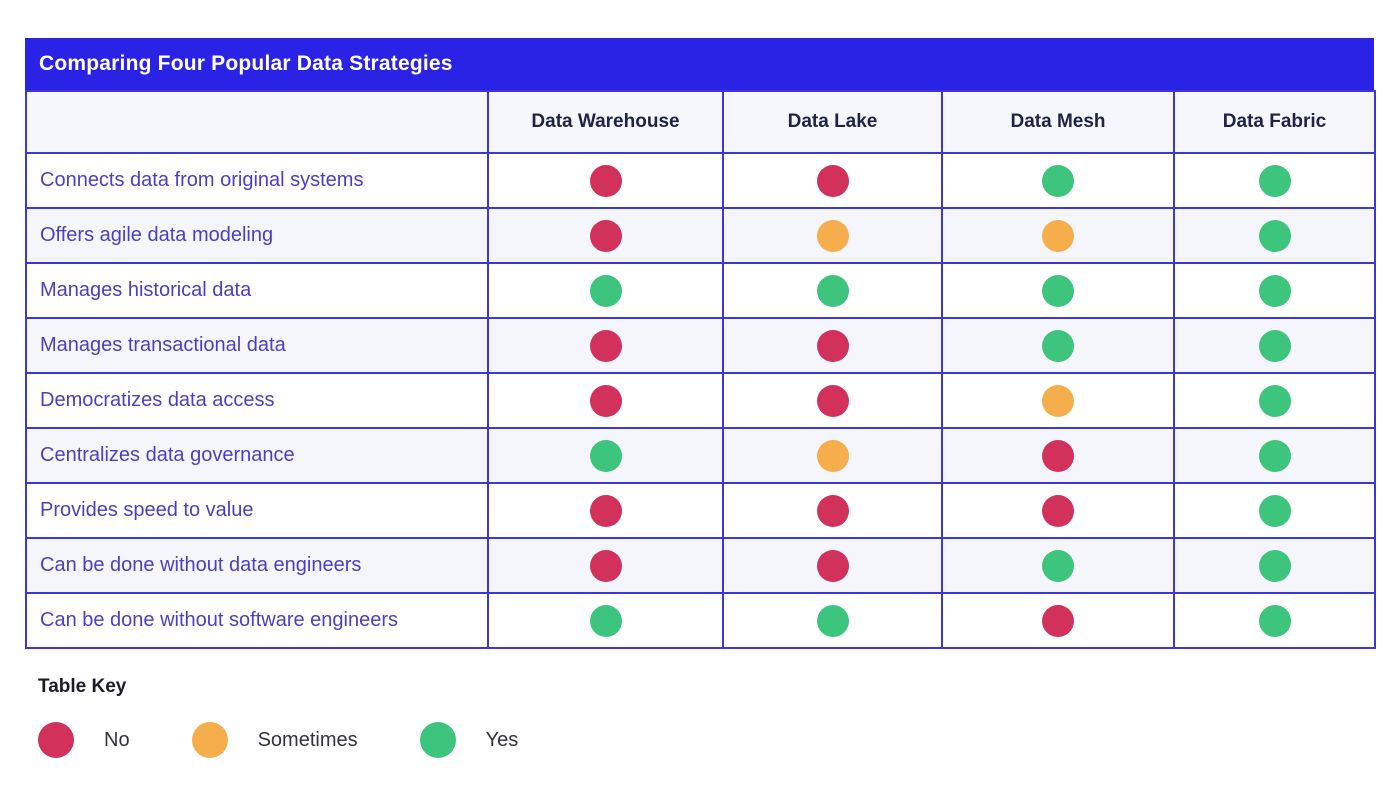 The image size is (1400, 790). I want to click on column-header-data-mesh: Data Mesh, so click(1058, 122).